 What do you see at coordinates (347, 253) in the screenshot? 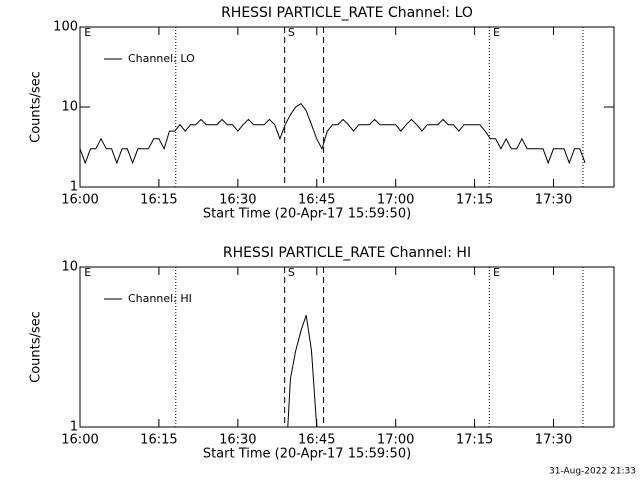
I see `chart-title: RHESSI PARTICLE_RATE Channel: HI` at bounding box center [347, 253].